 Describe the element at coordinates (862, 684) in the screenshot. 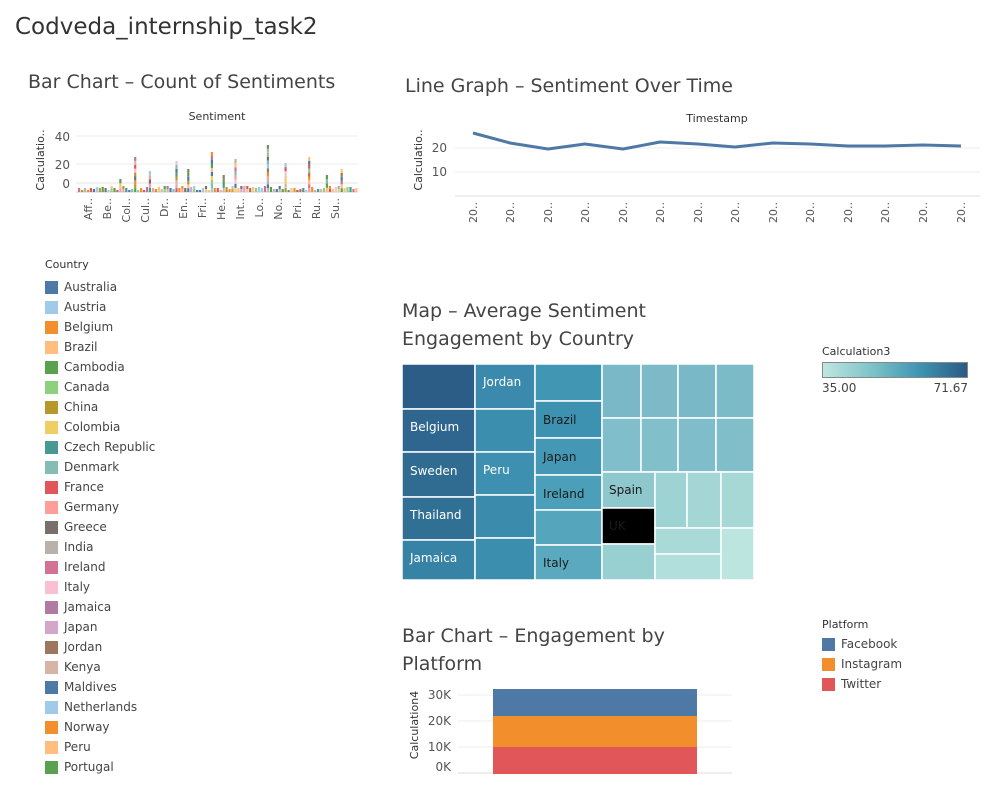

I see `platform-legend-item: Twitter` at that location.